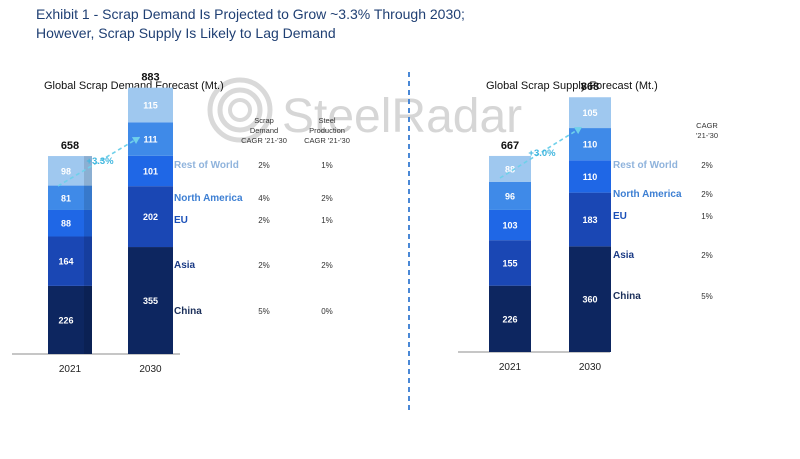 The image size is (800, 459). I want to click on bar-segment-shade-rest-of-world-2021, so click(88, 171).